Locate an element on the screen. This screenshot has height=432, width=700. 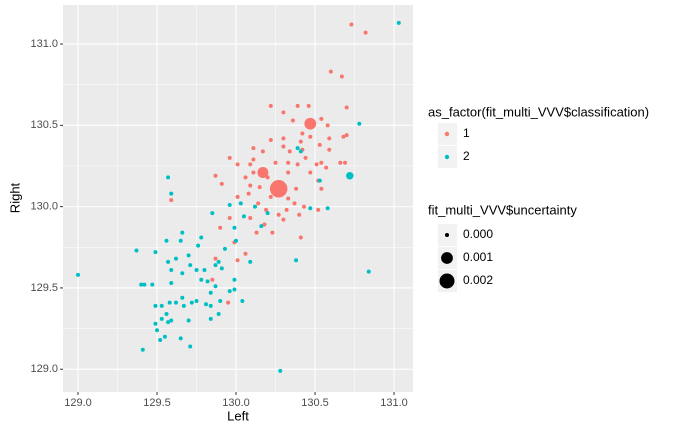
x-tick-label: 129.5 is located at coordinates (157, 403).